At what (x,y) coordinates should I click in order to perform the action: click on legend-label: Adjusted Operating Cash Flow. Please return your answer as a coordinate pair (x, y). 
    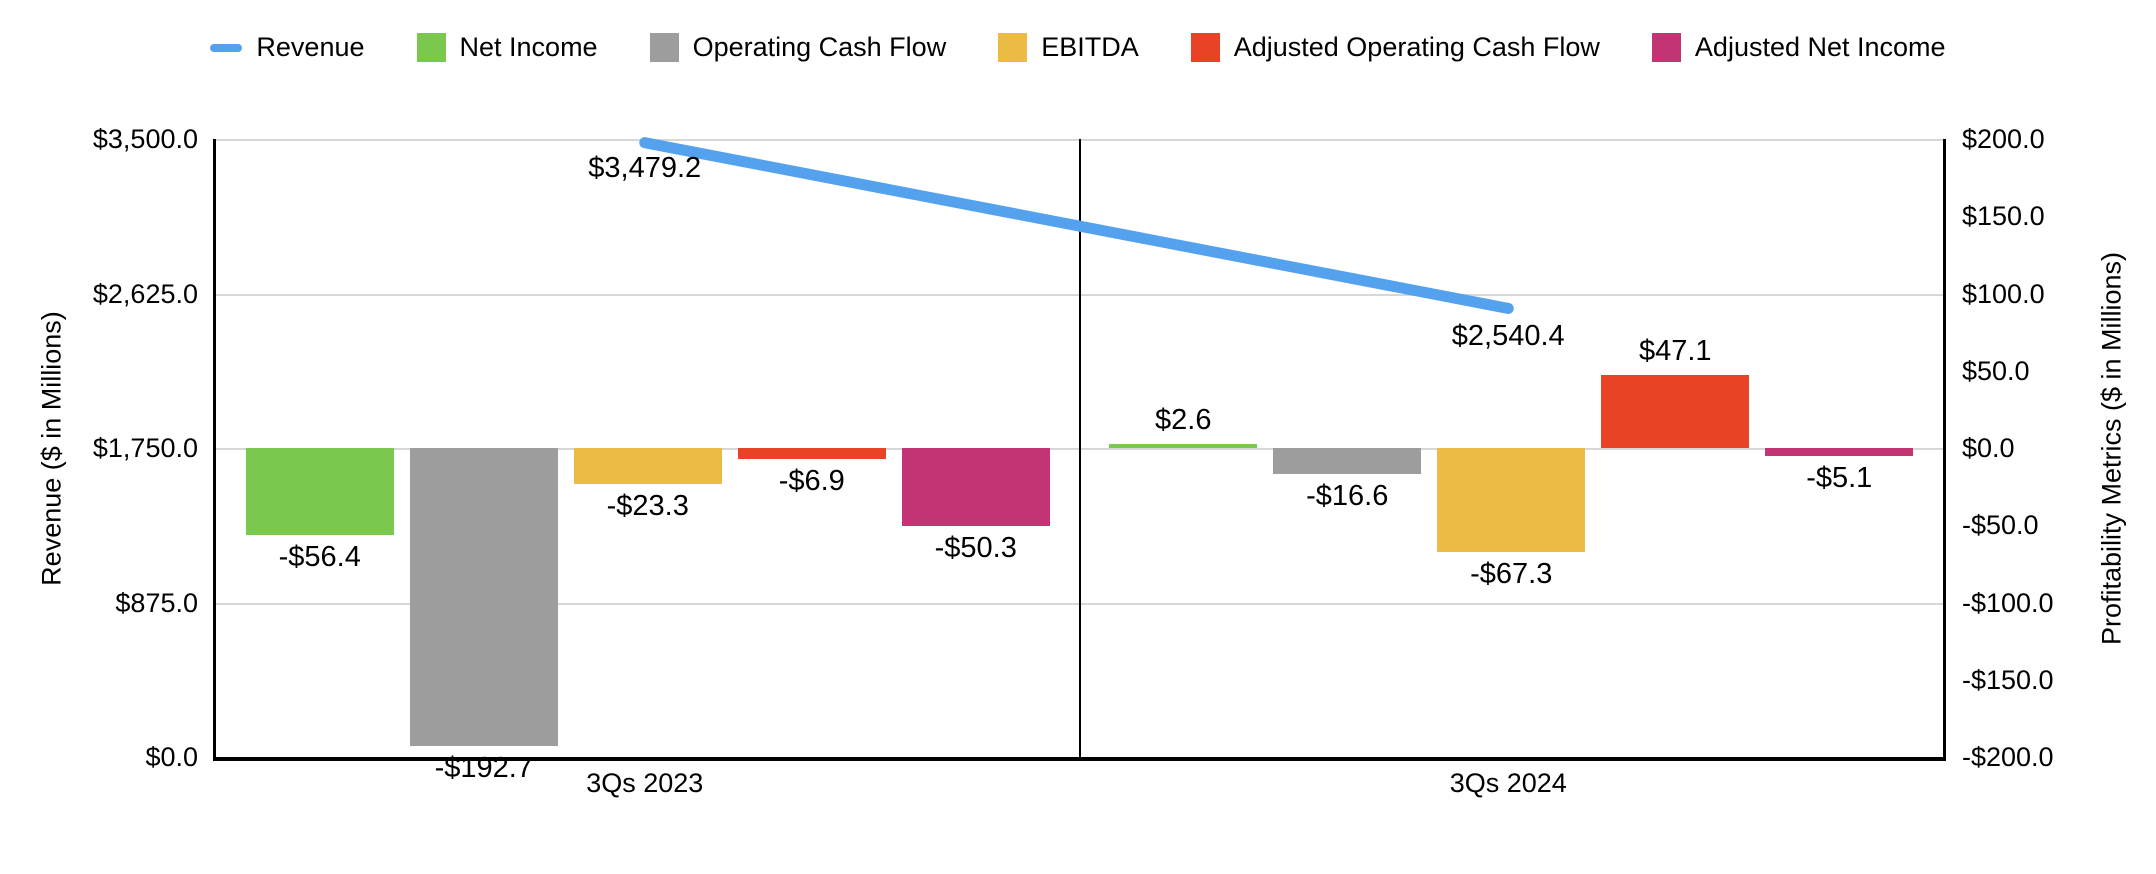
    Looking at the image, I should click on (1416, 47).